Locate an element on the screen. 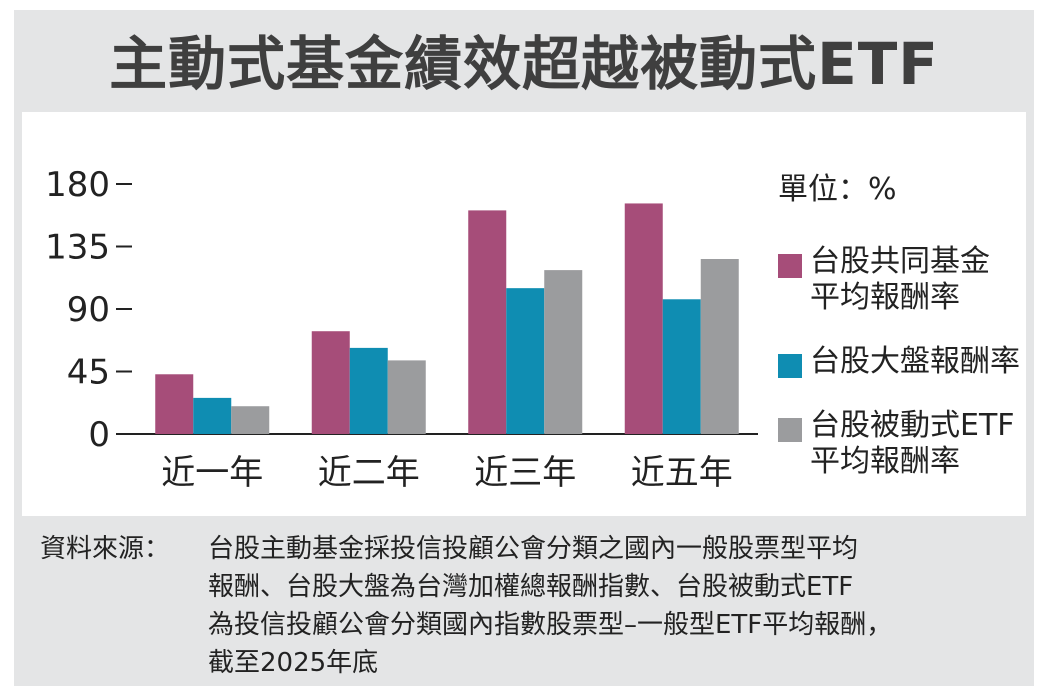  legend-item-fund: 台股共同基金 平均報酬率 is located at coordinates (908, 280).